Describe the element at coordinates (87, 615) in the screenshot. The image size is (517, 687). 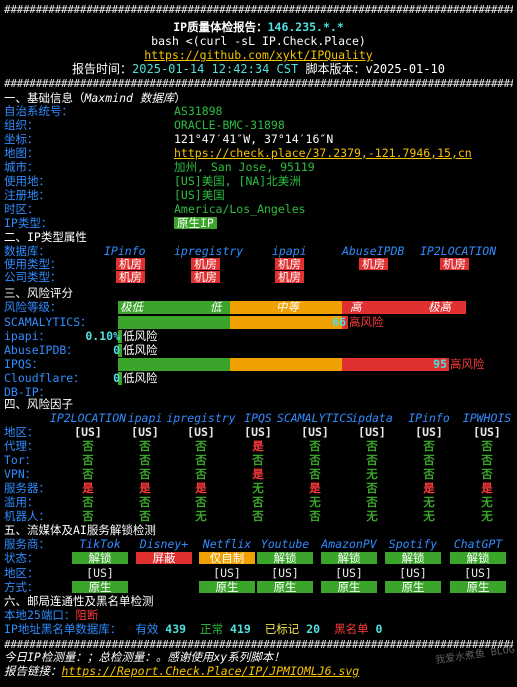
I see `smtp-port-value: 阻断` at that location.